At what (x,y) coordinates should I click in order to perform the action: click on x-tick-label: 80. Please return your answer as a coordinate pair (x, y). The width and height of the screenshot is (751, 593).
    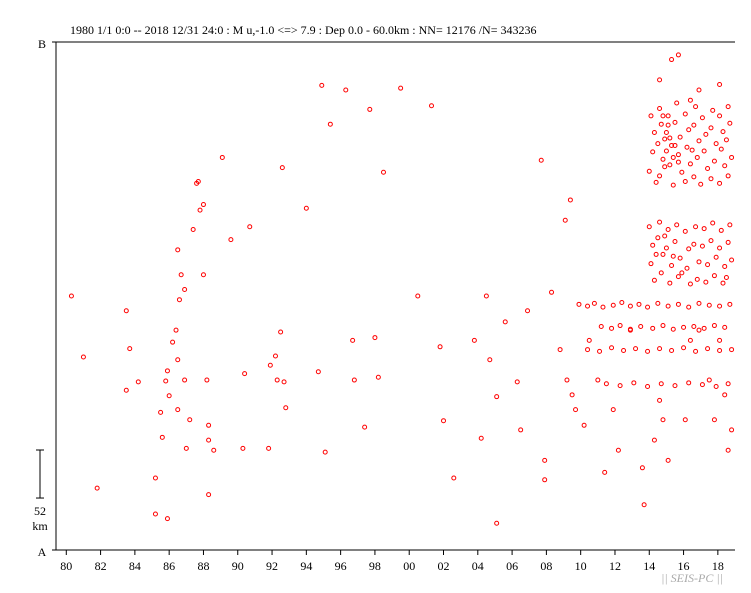
    Looking at the image, I should click on (66, 566).